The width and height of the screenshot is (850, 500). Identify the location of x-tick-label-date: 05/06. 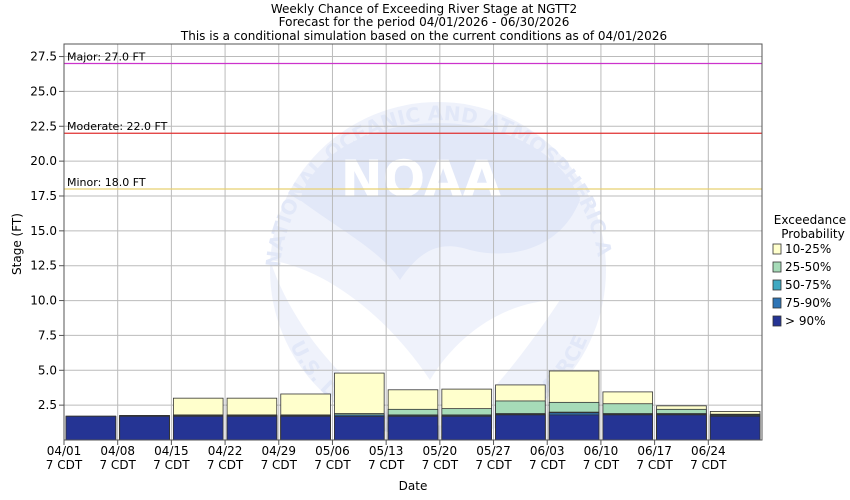
(332, 451).